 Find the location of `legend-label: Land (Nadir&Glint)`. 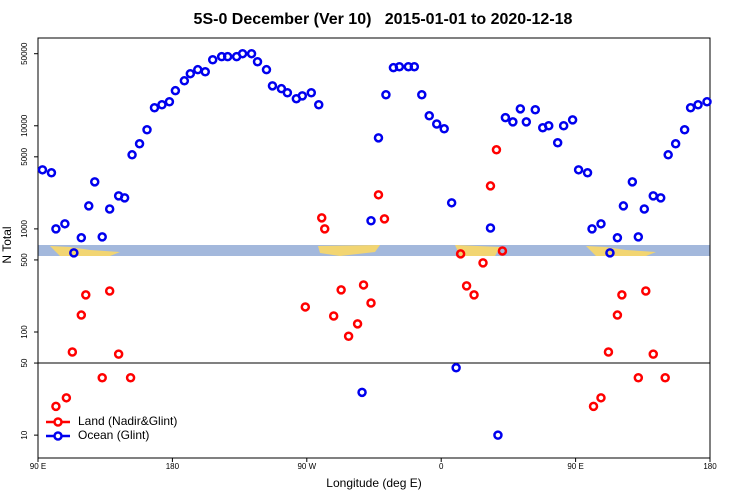

legend-label: Land (Nadir&Glint) is located at coordinates (127, 421).